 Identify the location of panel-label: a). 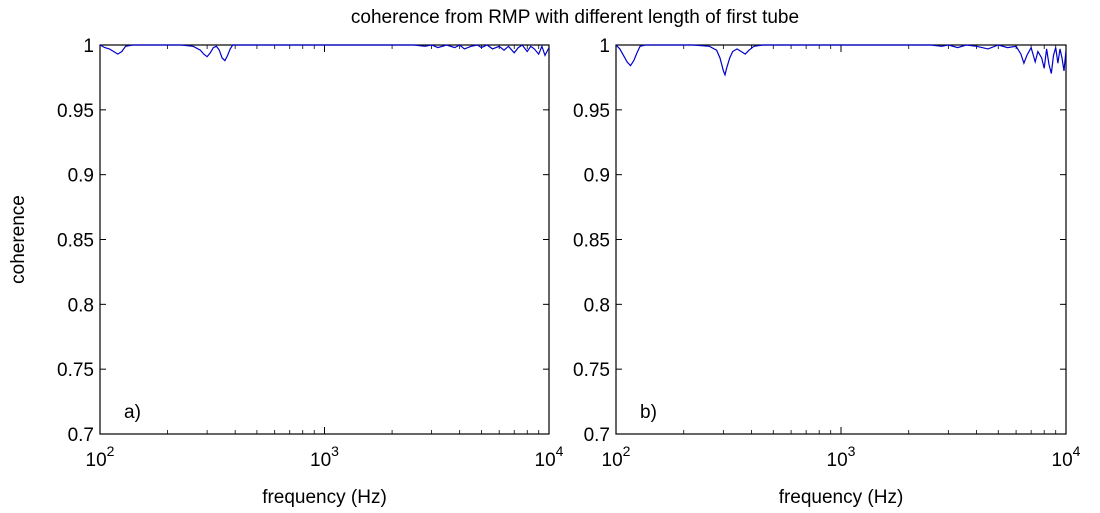
(132, 412).